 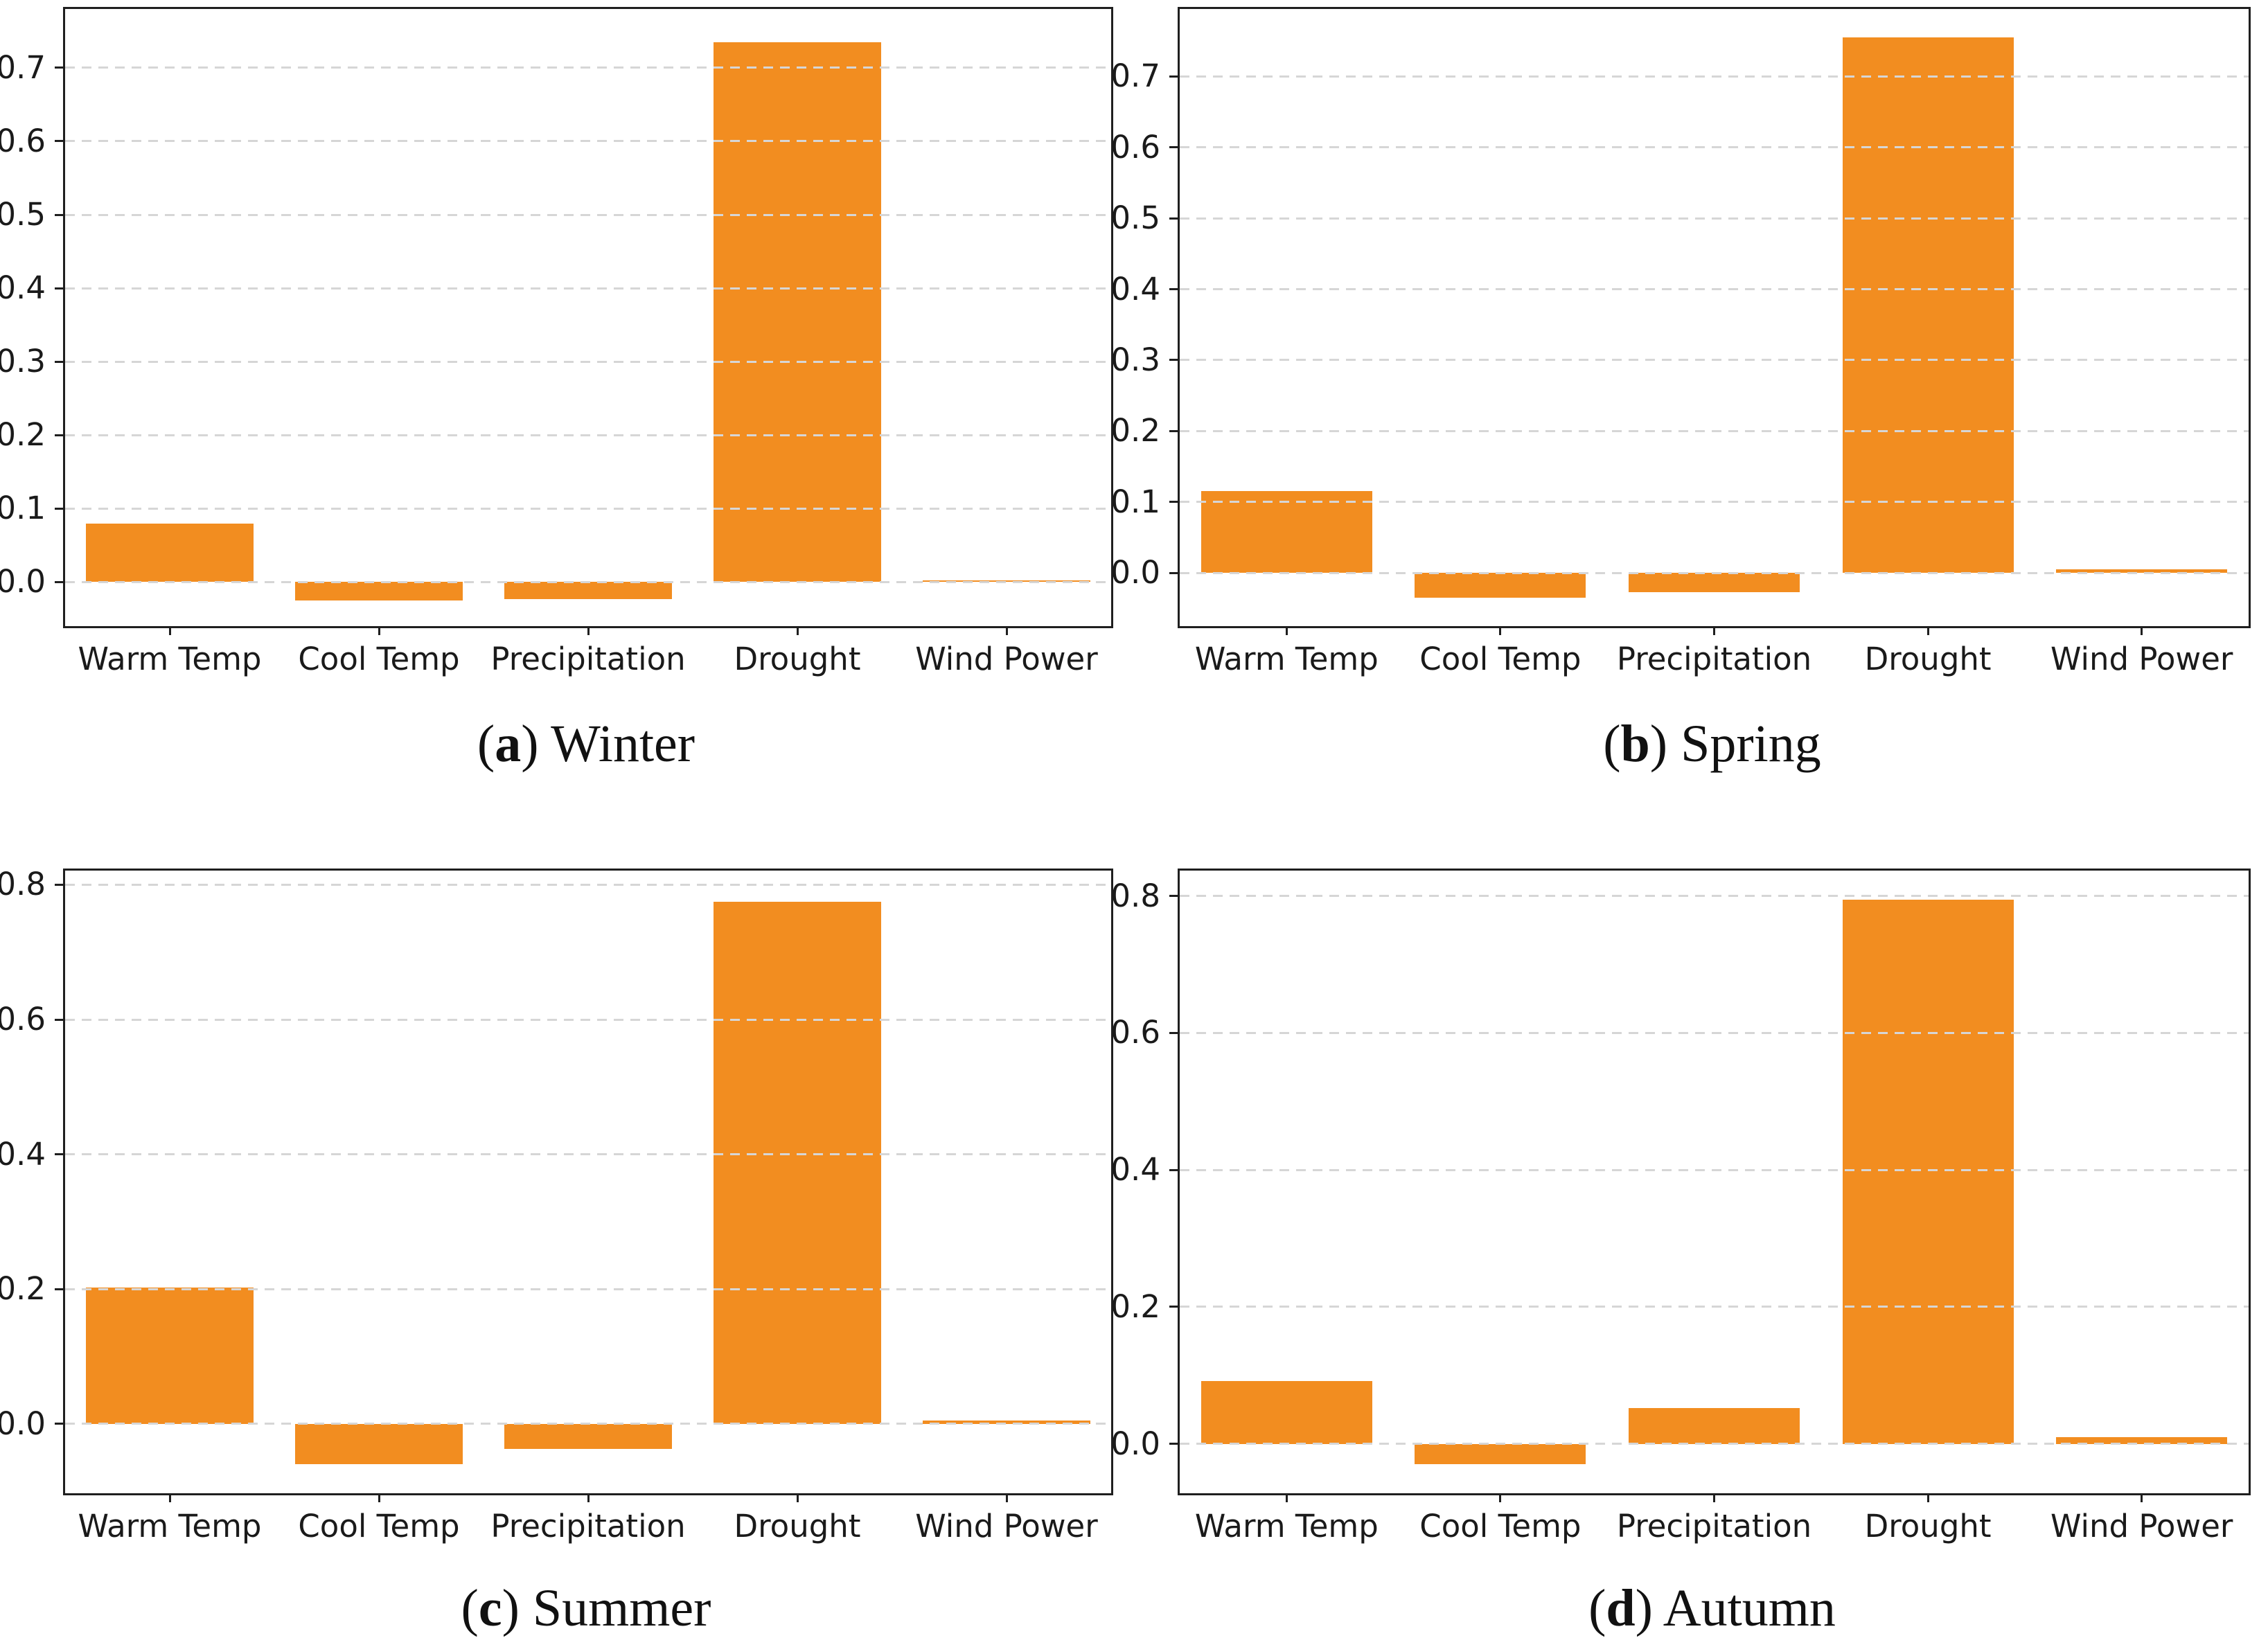 I want to click on caption-winter: (a) Winter, so click(x=586, y=744).